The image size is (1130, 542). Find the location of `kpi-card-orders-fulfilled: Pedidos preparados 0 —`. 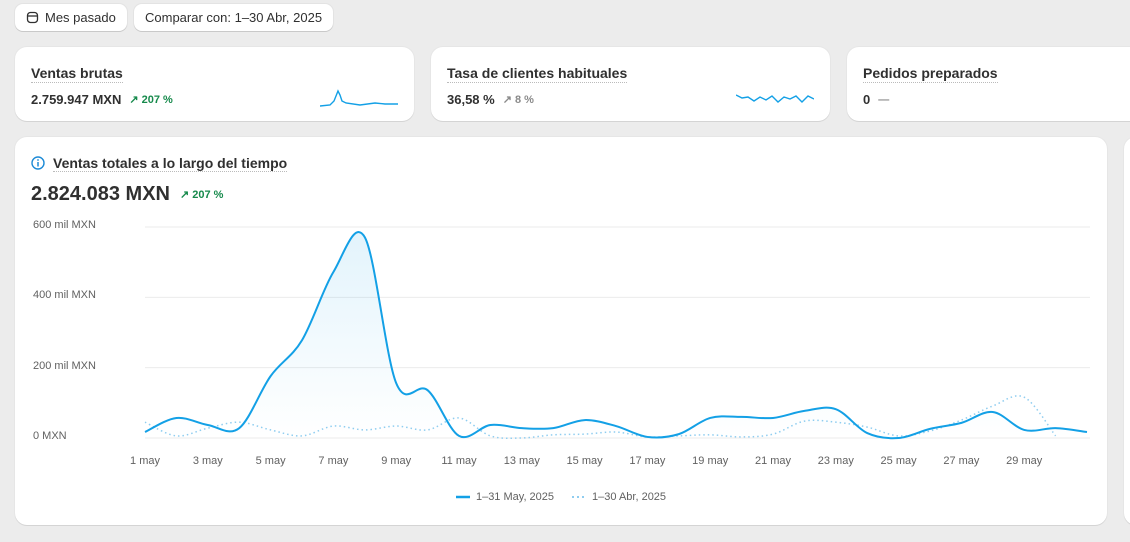

kpi-card-orders-fulfilled: Pedidos preparados 0 — is located at coordinates (988, 84).